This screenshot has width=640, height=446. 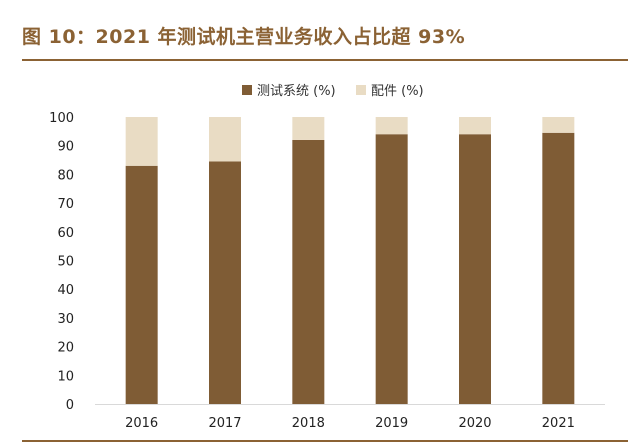 I want to click on bottom-divider, so click(x=325, y=441).